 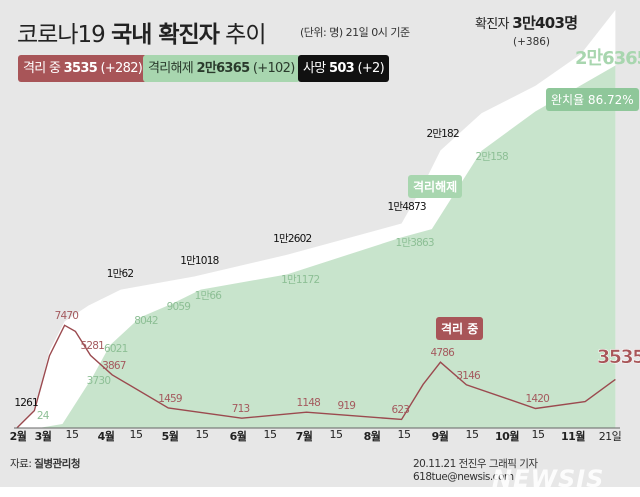 I want to click on isolation-data-label: 1148, so click(x=308, y=403).